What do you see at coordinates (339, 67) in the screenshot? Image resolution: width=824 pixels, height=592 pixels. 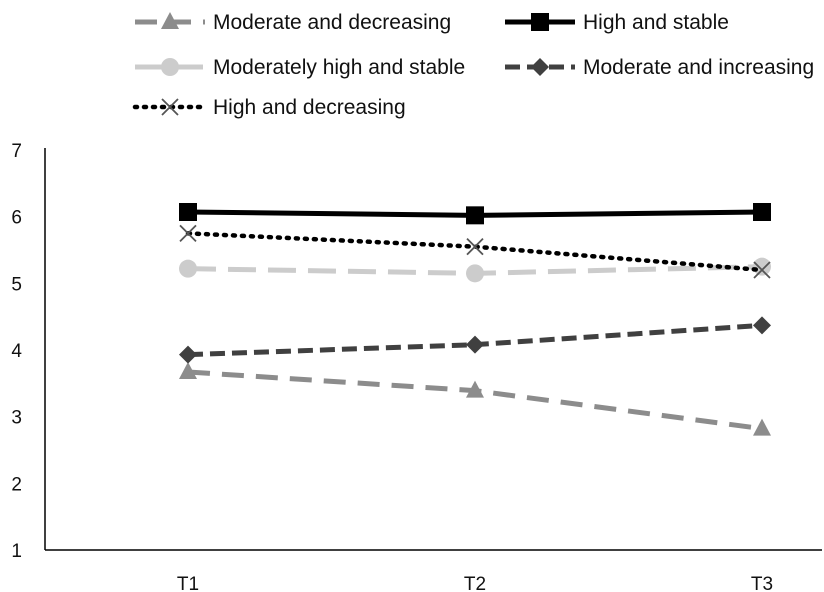 I see `legend-label: Moderately high and stable` at bounding box center [339, 67].